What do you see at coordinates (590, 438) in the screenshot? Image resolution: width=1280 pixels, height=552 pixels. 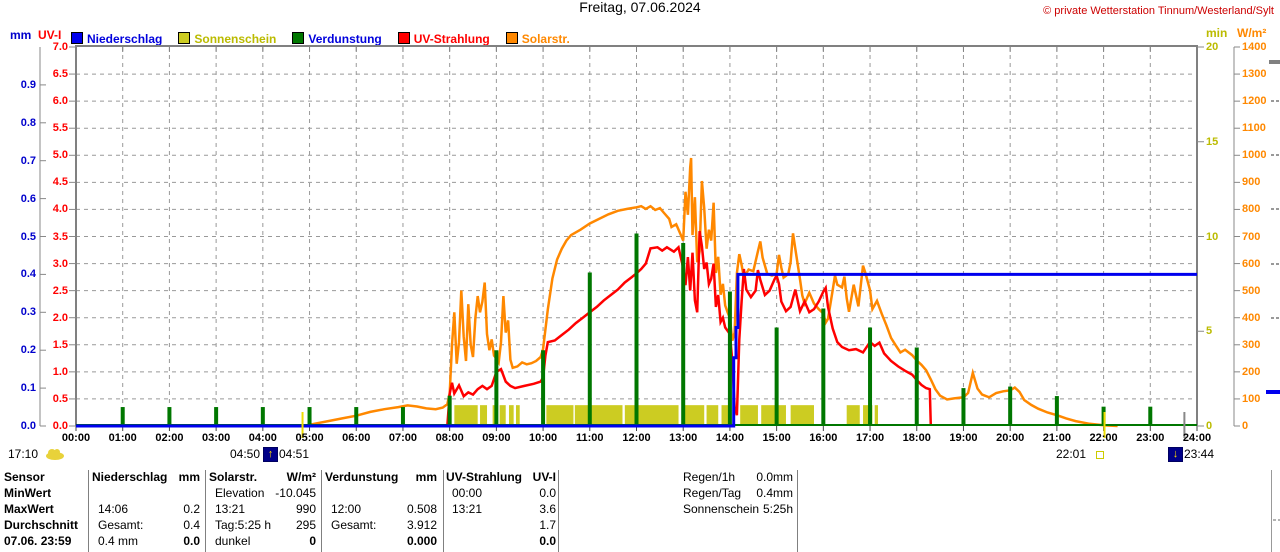 I see `hour-label: 11:00` at bounding box center [590, 438].